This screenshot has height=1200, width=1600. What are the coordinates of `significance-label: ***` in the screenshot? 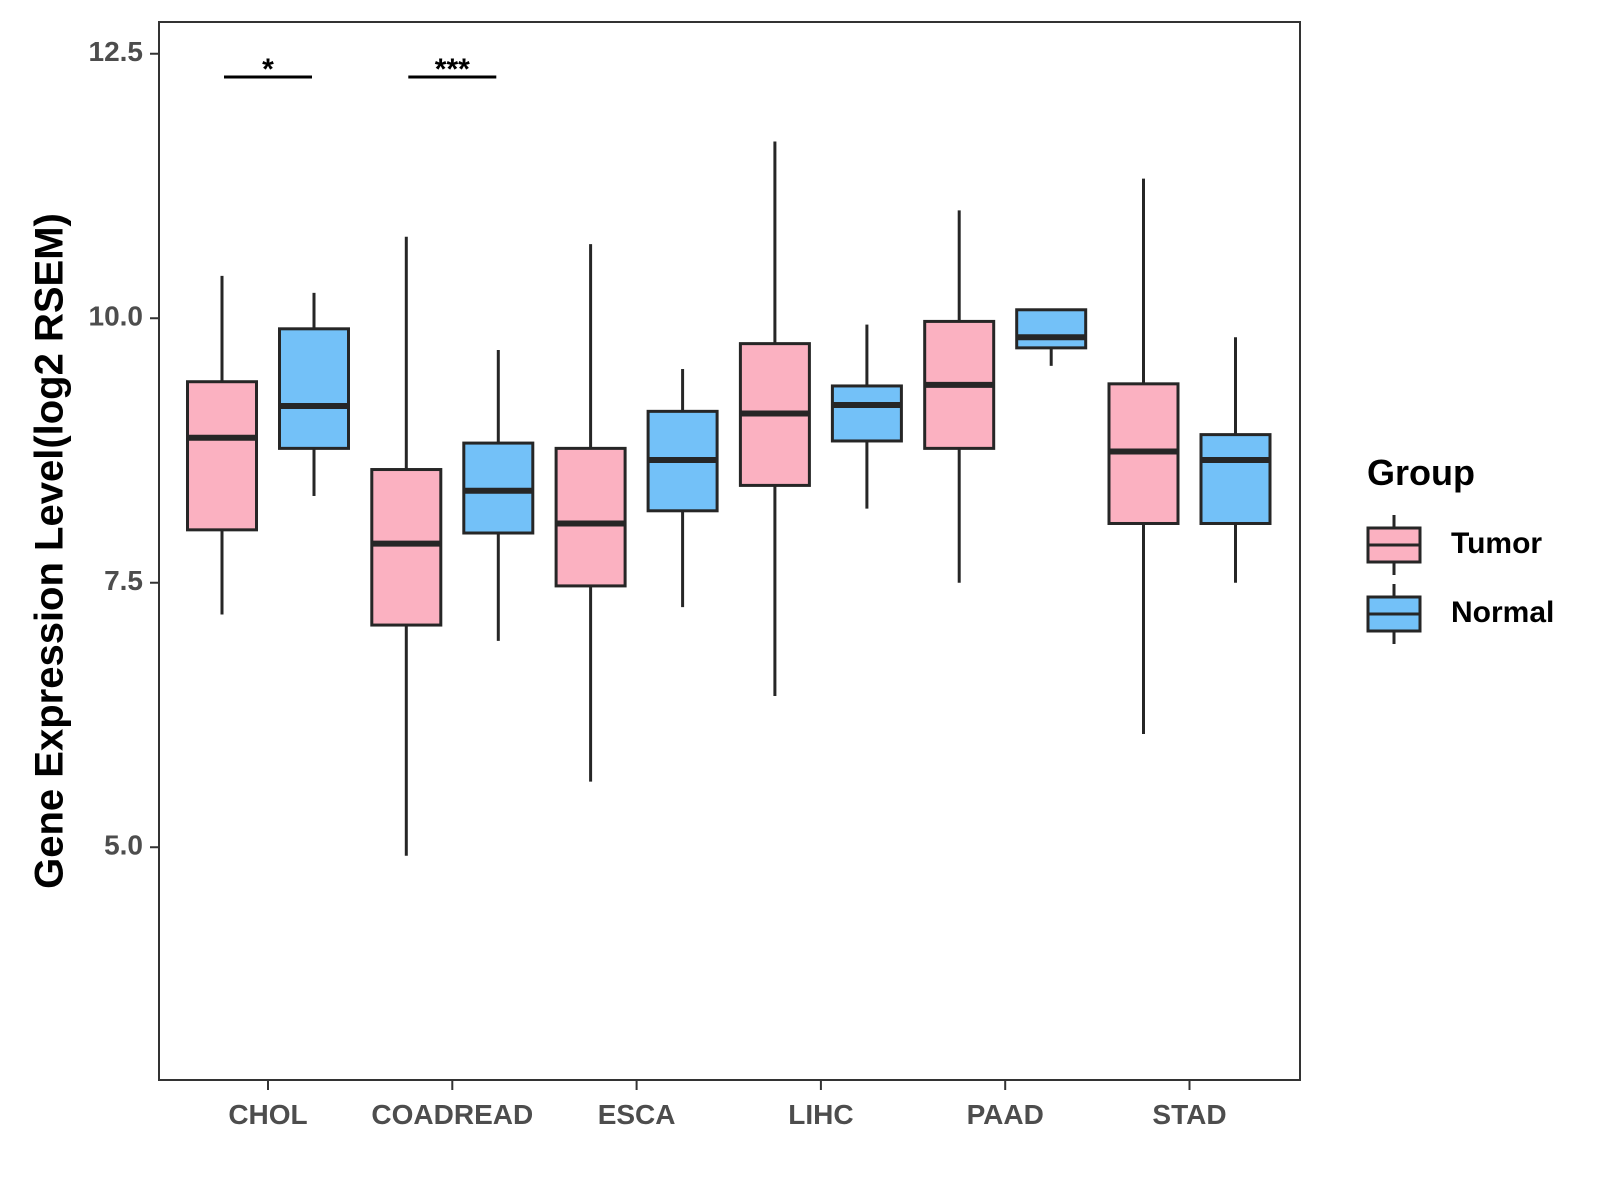 It's located at (452, 69).